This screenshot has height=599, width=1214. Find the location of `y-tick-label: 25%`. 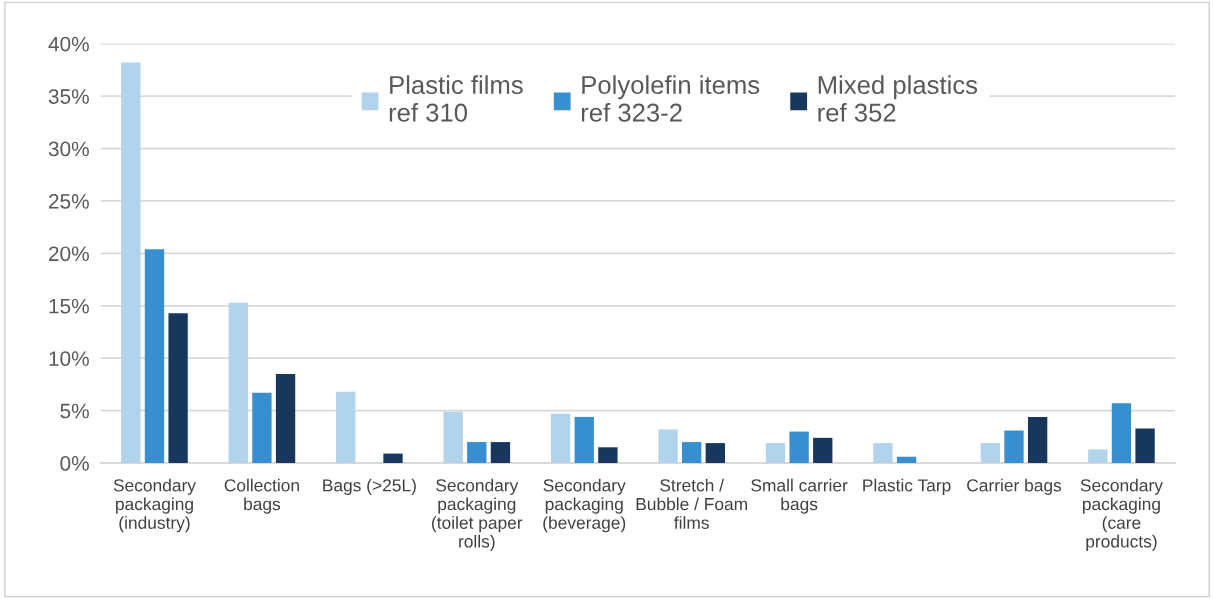

y-tick-label: 25% is located at coordinates (69, 201).